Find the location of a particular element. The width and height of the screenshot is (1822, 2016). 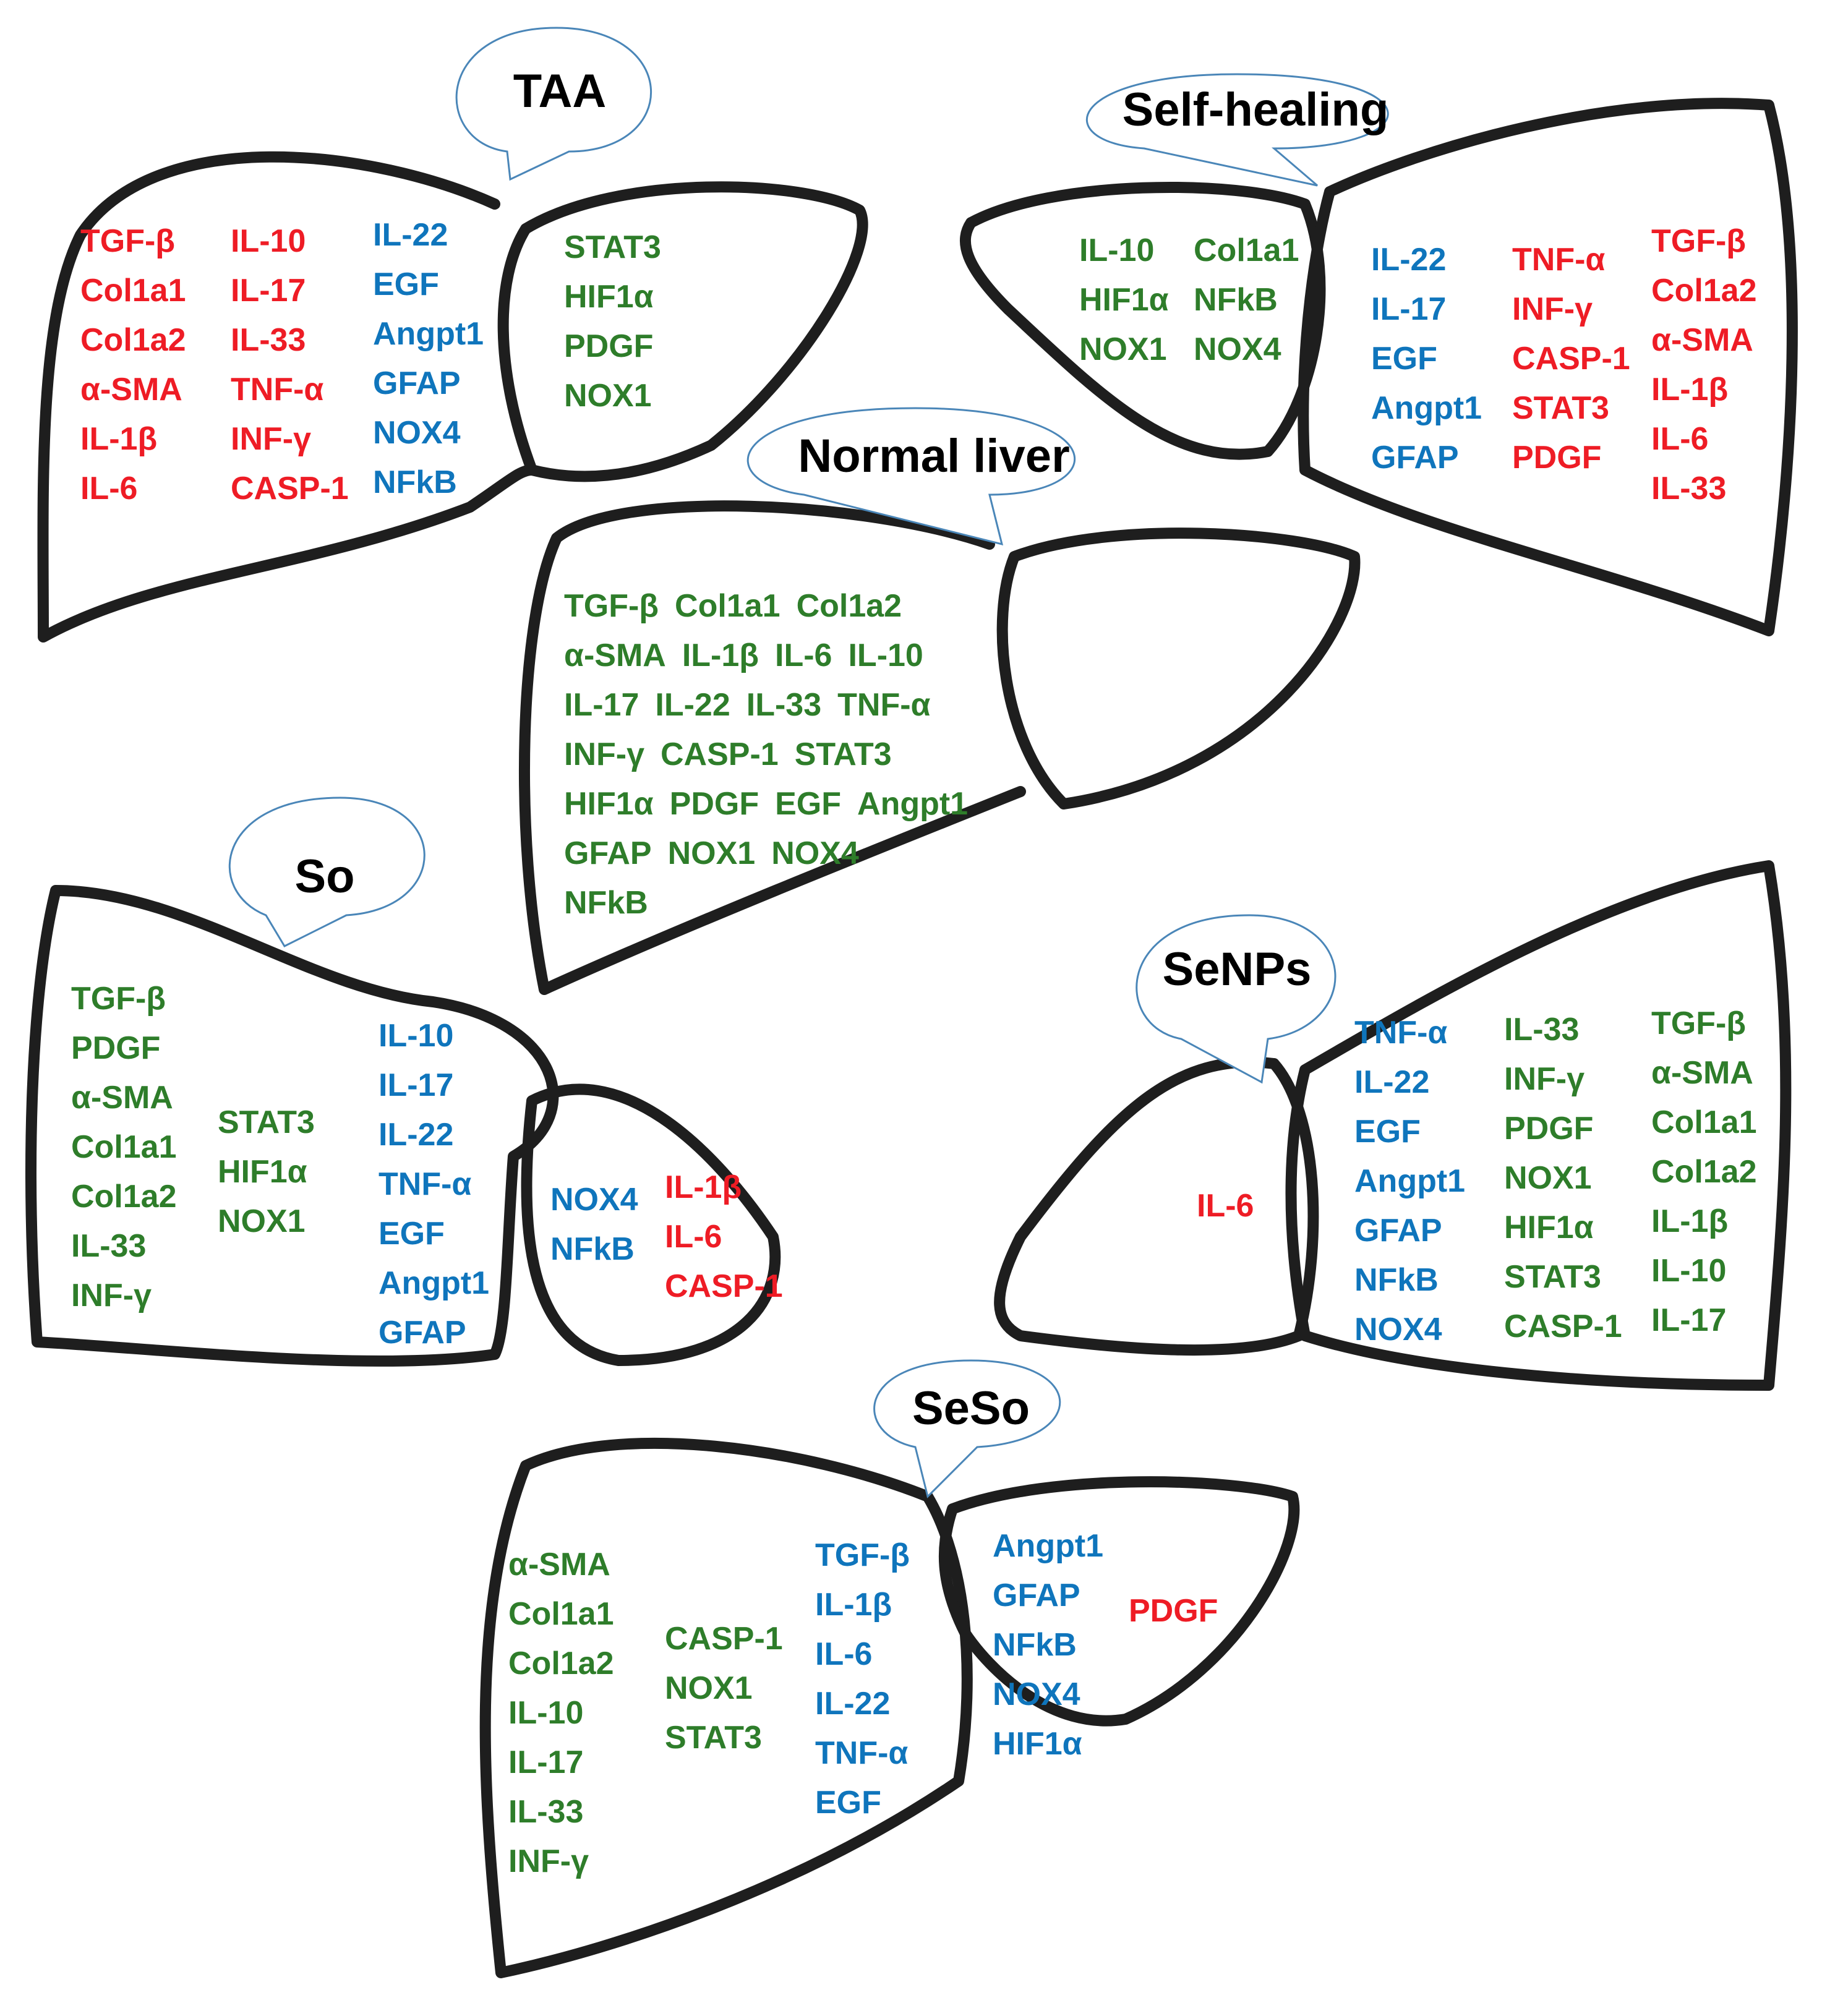

self-healing-speech-bubble is located at coordinates (1237, 130).